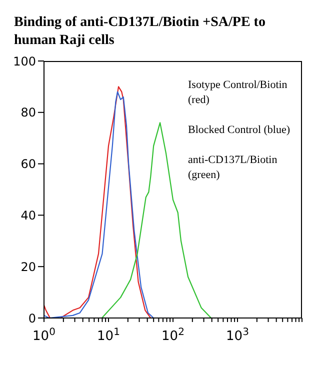 Image resolution: width=330 pixels, height=374 pixels. I want to click on y-tick-label: 100, so click(24, 61).